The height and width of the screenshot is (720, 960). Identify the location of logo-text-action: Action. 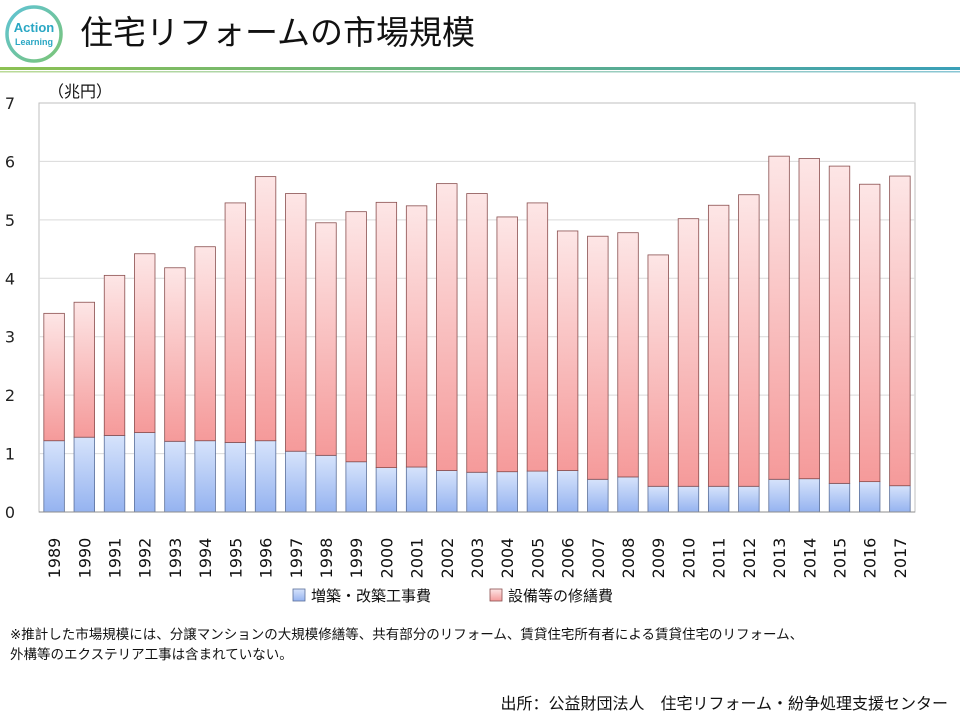
(34, 27).